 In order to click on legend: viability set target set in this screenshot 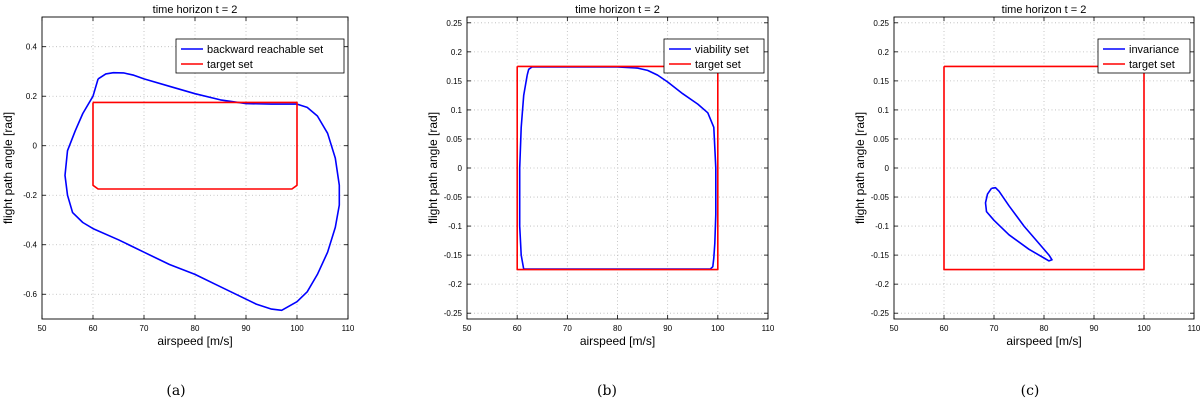, I will do `click(714, 56)`.